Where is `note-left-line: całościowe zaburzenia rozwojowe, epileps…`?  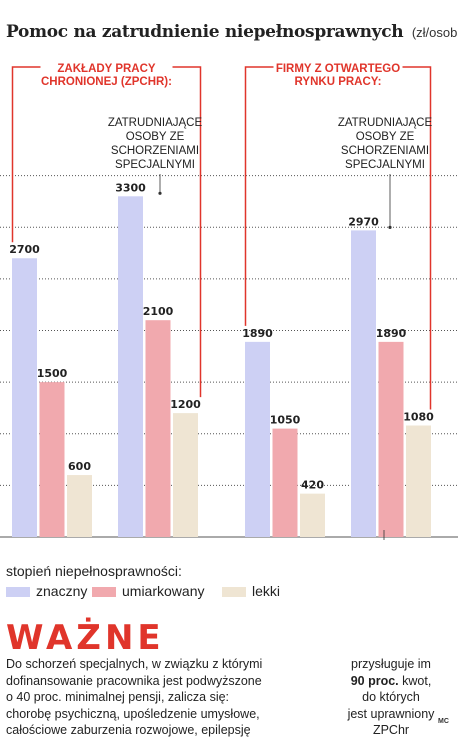 note-left-line: całościowe zaburzenia rozwojowe, epileps… is located at coordinates (128, 730).